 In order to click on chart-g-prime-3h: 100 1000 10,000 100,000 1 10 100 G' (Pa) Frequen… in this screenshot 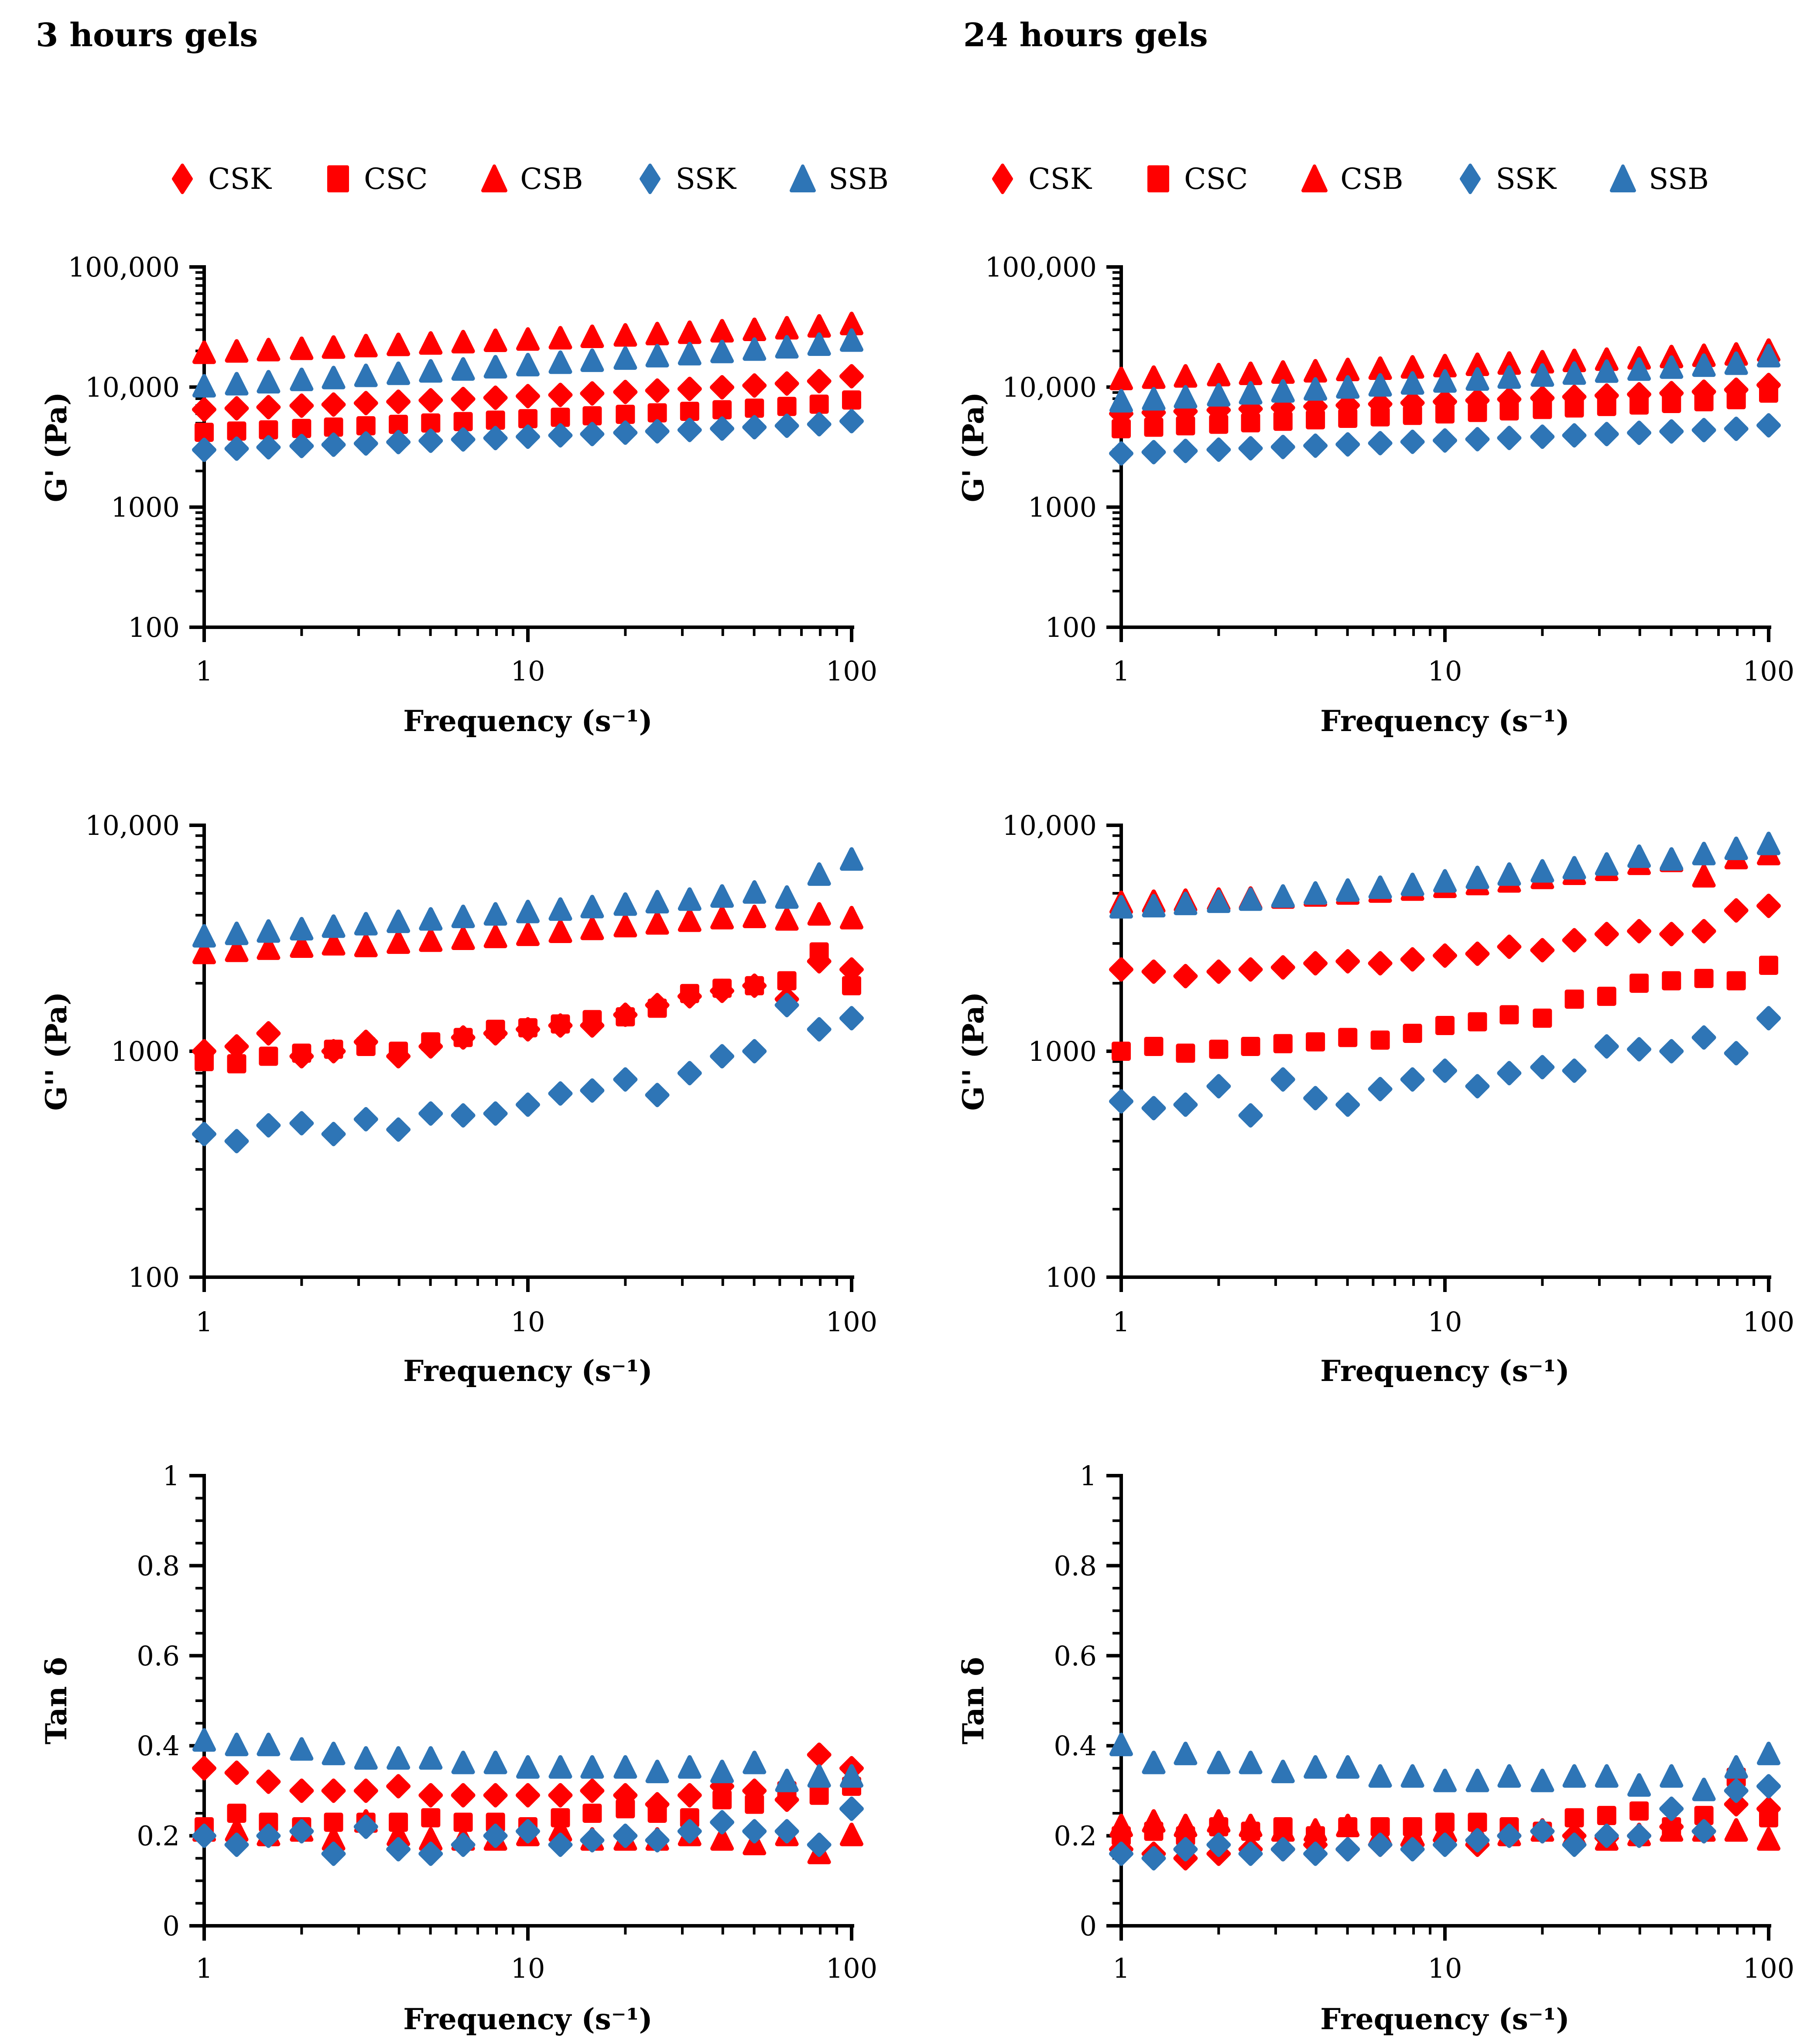, I will do `click(458, 494)`.